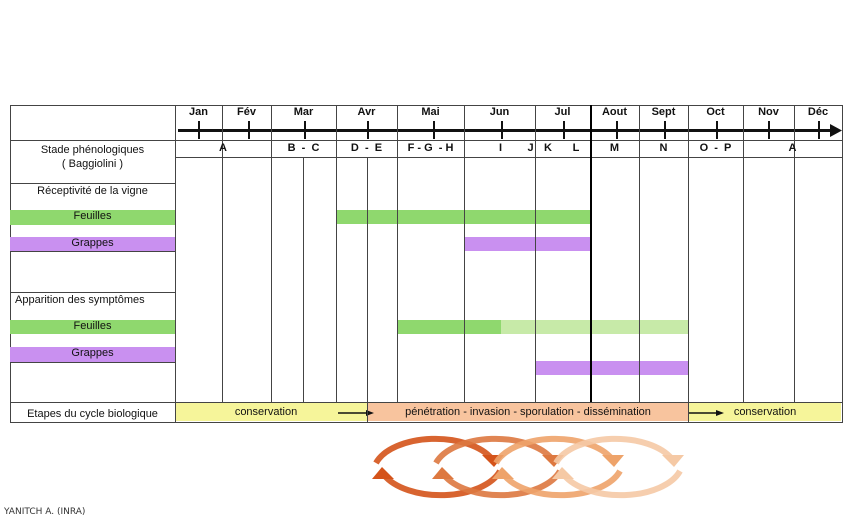  Describe the element at coordinates (366, 148) in the screenshot. I see `stage-label: D - E` at that location.